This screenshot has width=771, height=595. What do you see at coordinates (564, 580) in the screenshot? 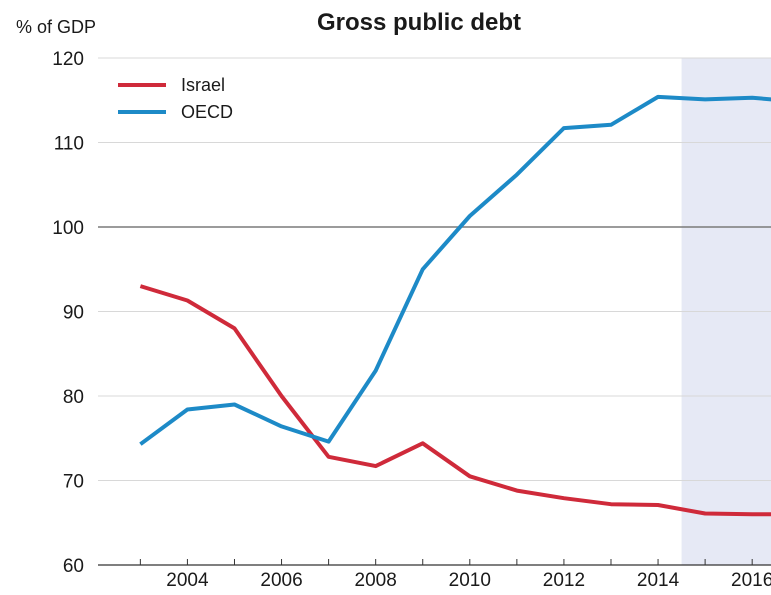
I see `x-tick-label: 2012` at bounding box center [564, 580].